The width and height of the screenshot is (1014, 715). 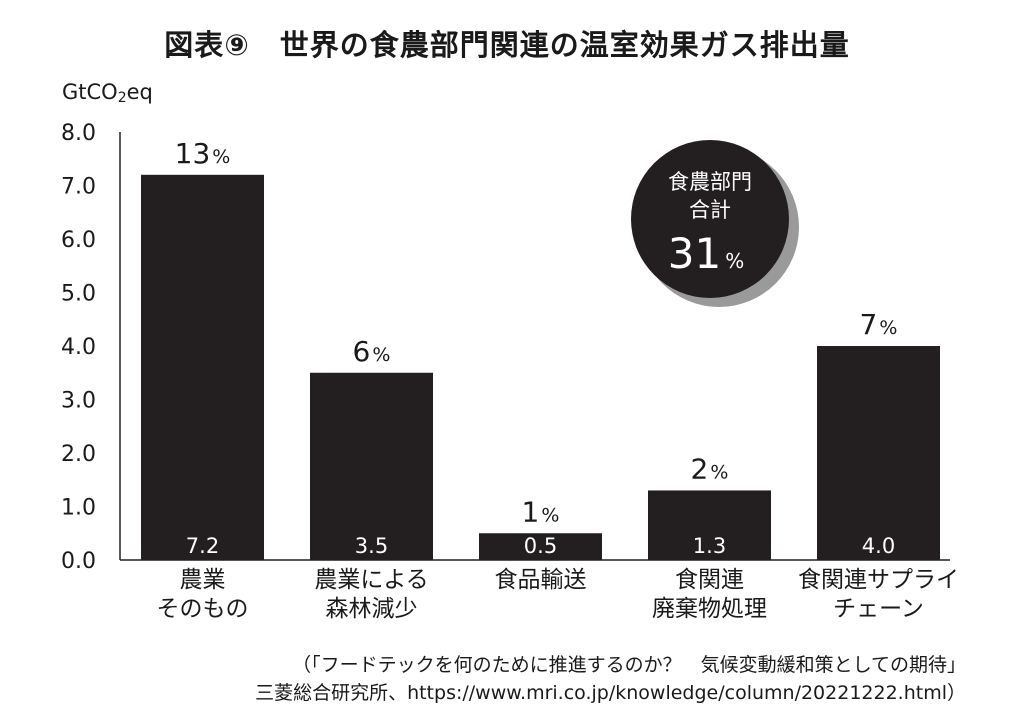 I want to click on y-tick-label: 3.0, so click(x=78, y=401).